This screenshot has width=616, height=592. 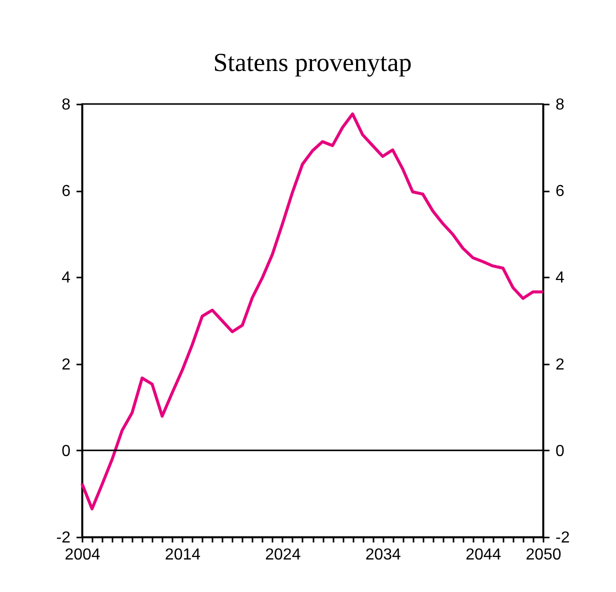 What do you see at coordinates (182, 555) in the screenshot?
I see `x-tick-label: 2014` at bounding box center [182, 555].